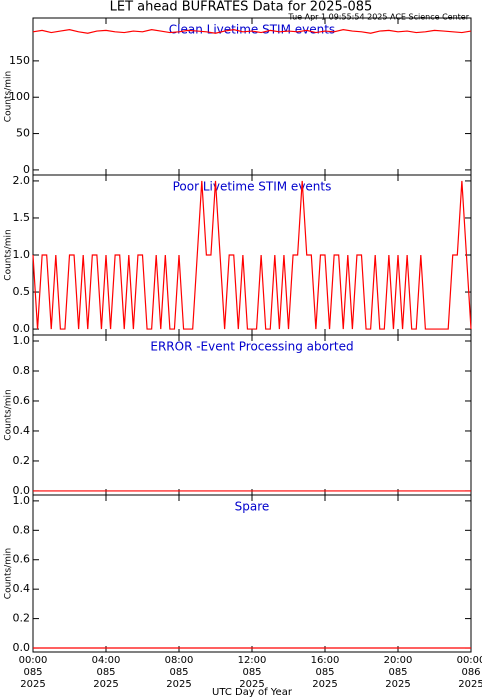 This screenshot has width=482, height=700. Describe the element at coordinates (22, 180) in the screenshot. I see `y-tick-label: 2.0` at that location.